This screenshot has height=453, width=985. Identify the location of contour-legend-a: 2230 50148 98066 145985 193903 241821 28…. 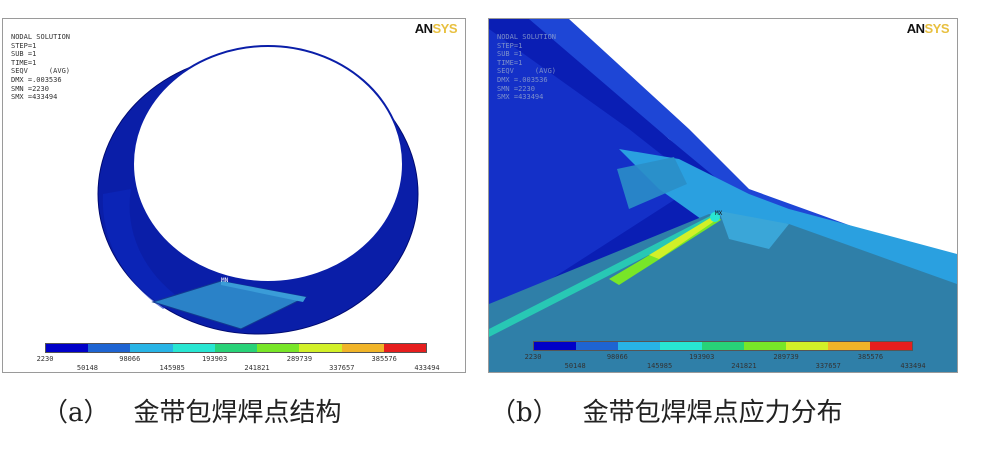
(238, 357).